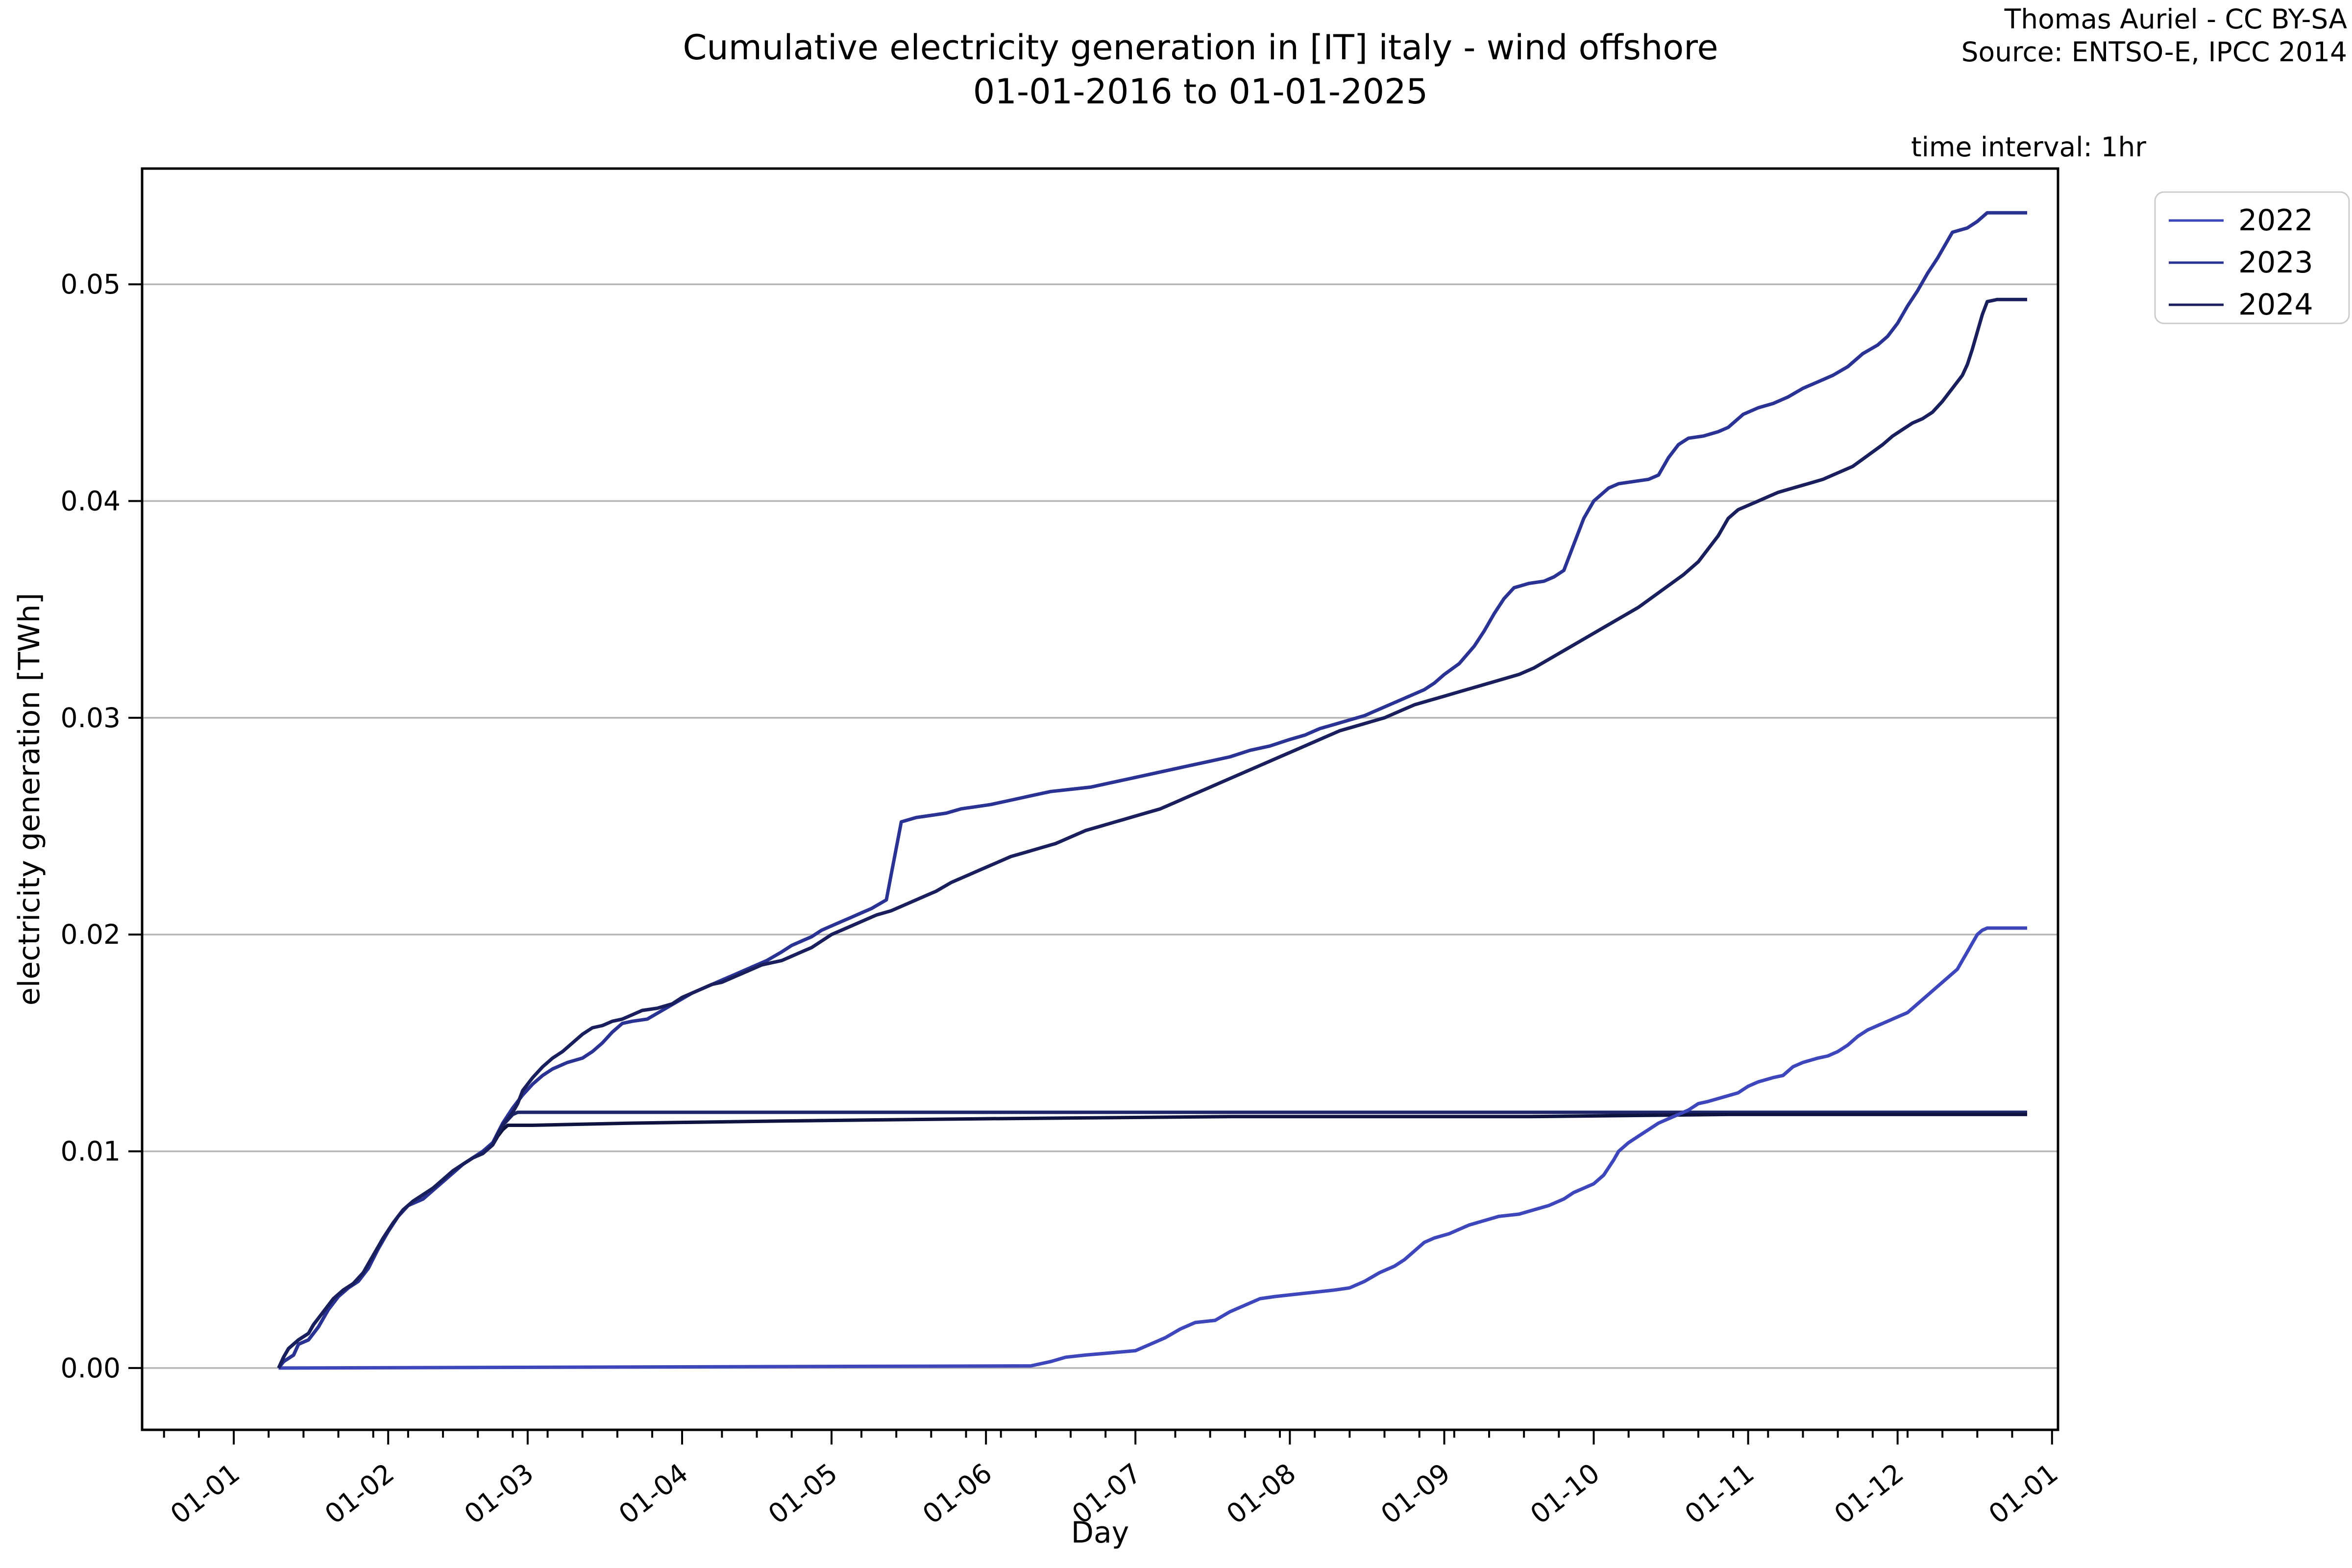 This screenshot has width=2352, height=1568. I want to click on x-axis-label: Day, so click(1100, 1533).